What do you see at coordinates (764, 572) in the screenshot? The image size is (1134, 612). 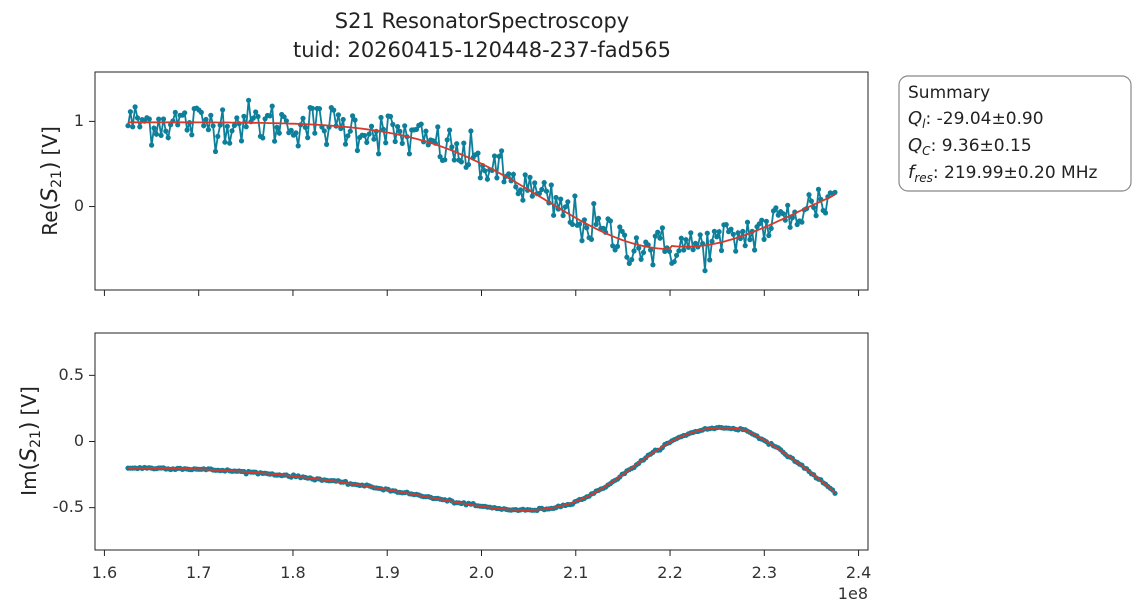 I see `x-tick-label: 2.3` at bounding box center [764, 572].